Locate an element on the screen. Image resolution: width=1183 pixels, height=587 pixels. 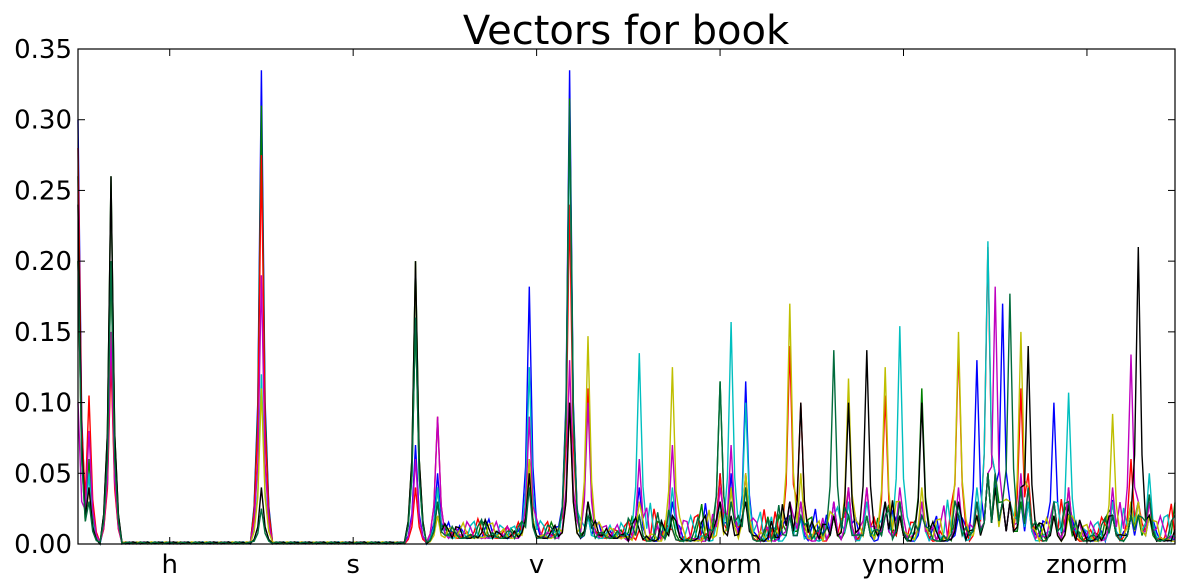
y-tick-label: 0.30 is located at coordinates (43, 121).